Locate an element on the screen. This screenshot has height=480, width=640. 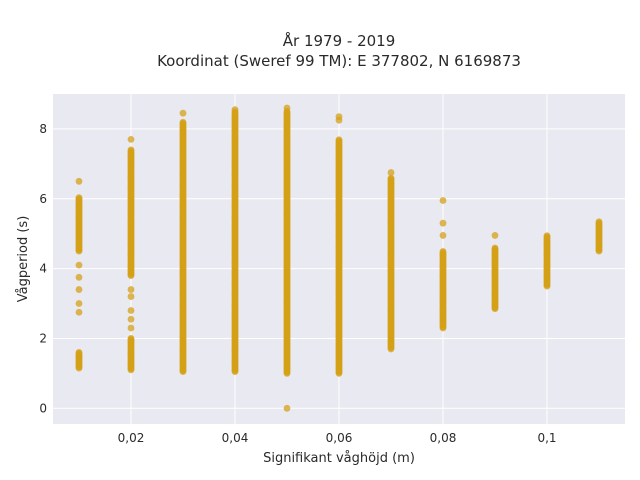
x-axis-title: Signifikant våghöjd (m) is located at coordinates (339, 458).